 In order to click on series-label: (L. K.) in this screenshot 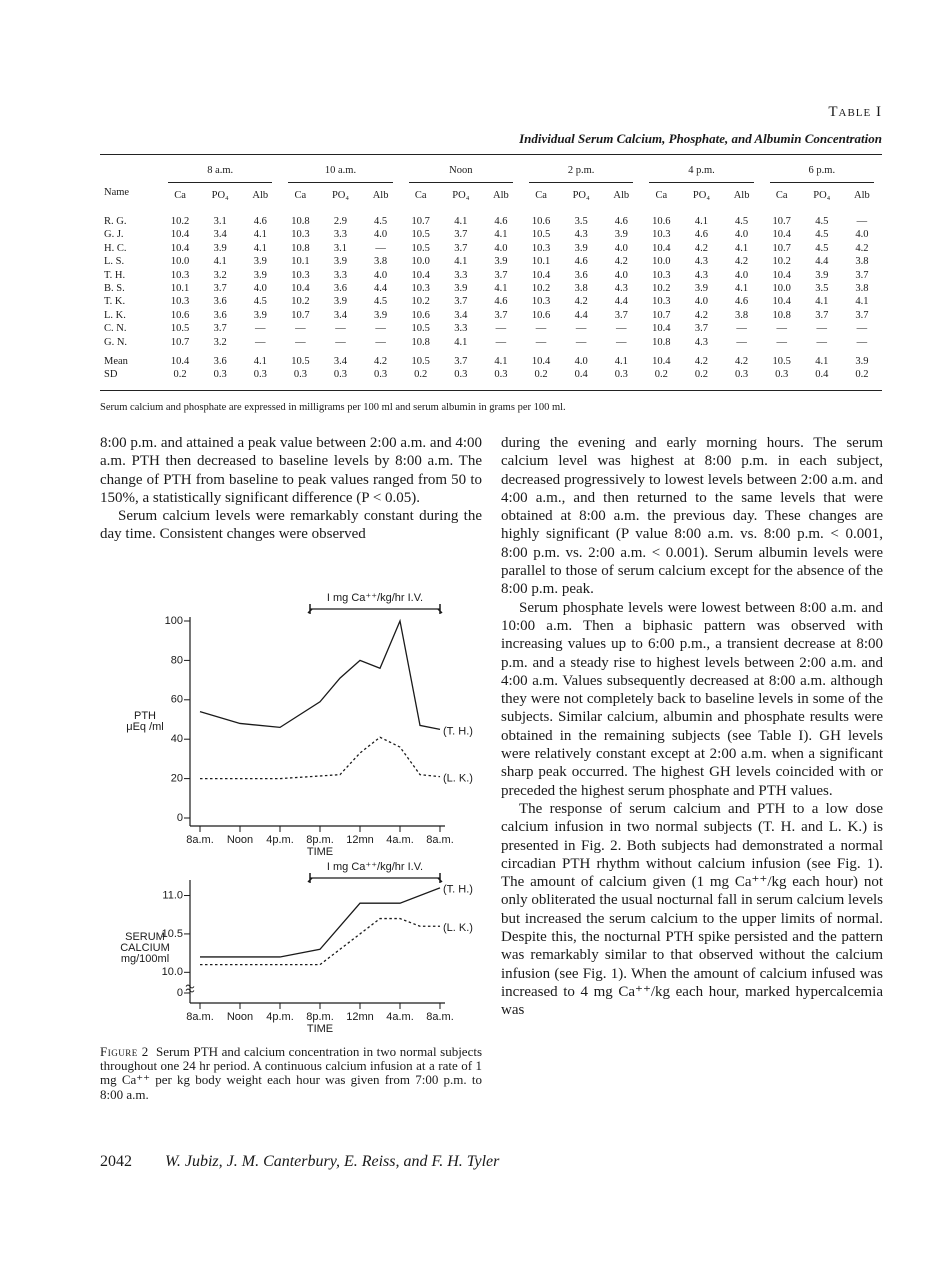, I will do `click(458, 779)`.